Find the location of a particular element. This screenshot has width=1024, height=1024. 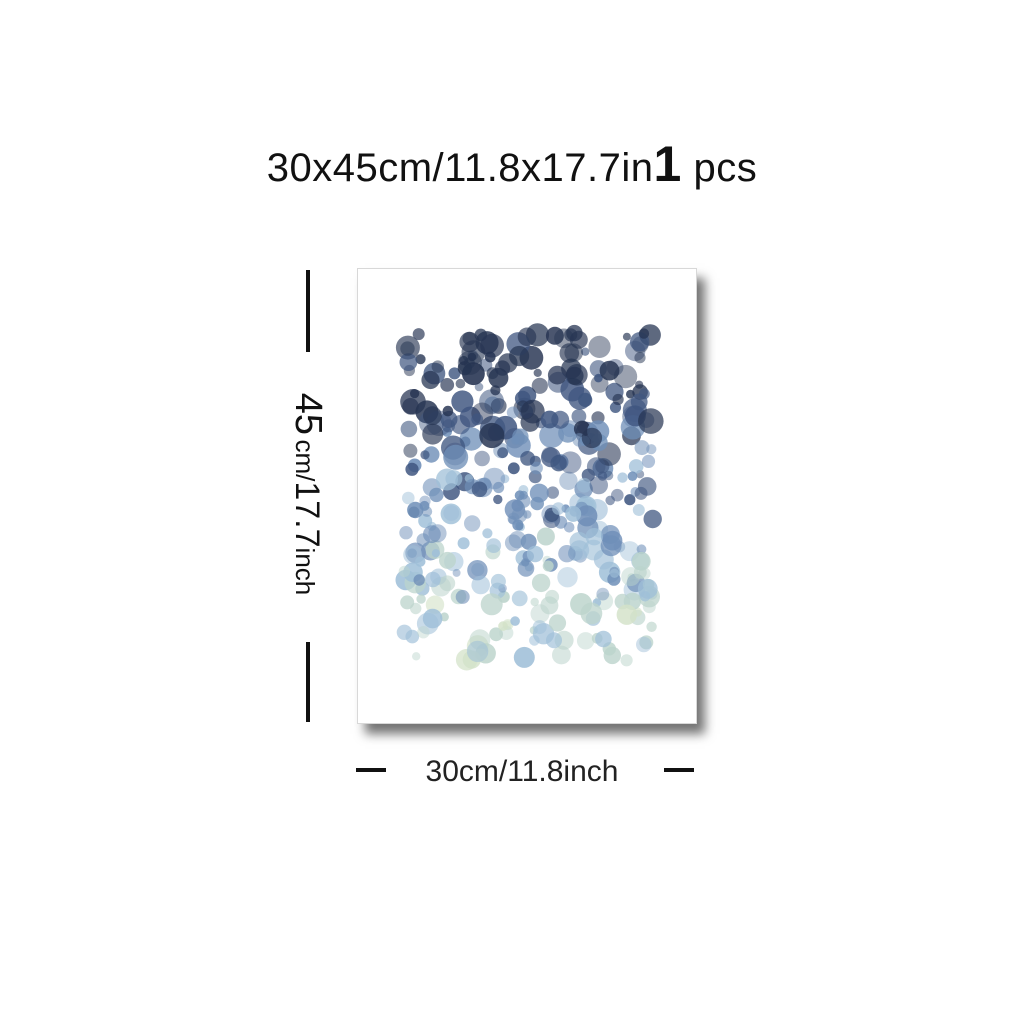

product-size-title: 30x45cm/11.8x17.7in1 pcs is located at coordinates (512, 166).